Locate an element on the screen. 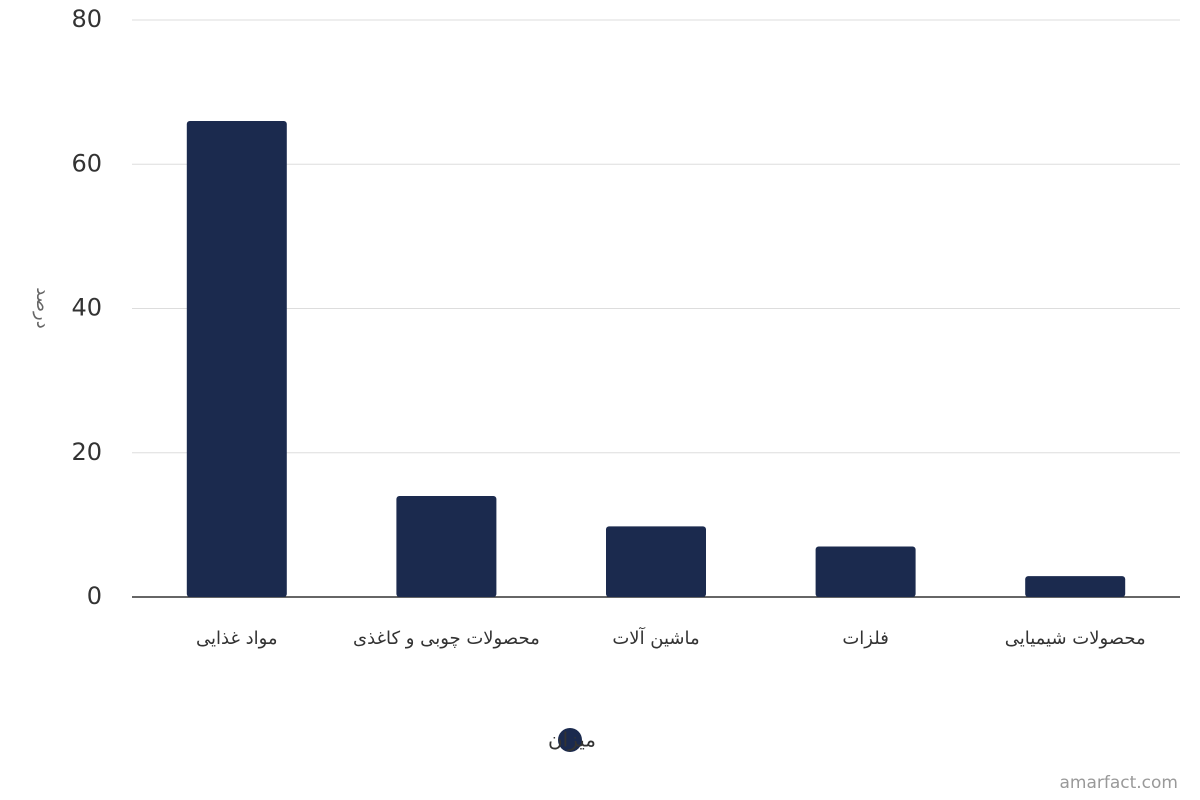  x-tick-label: فلزات is located at coordinates (865, 638).